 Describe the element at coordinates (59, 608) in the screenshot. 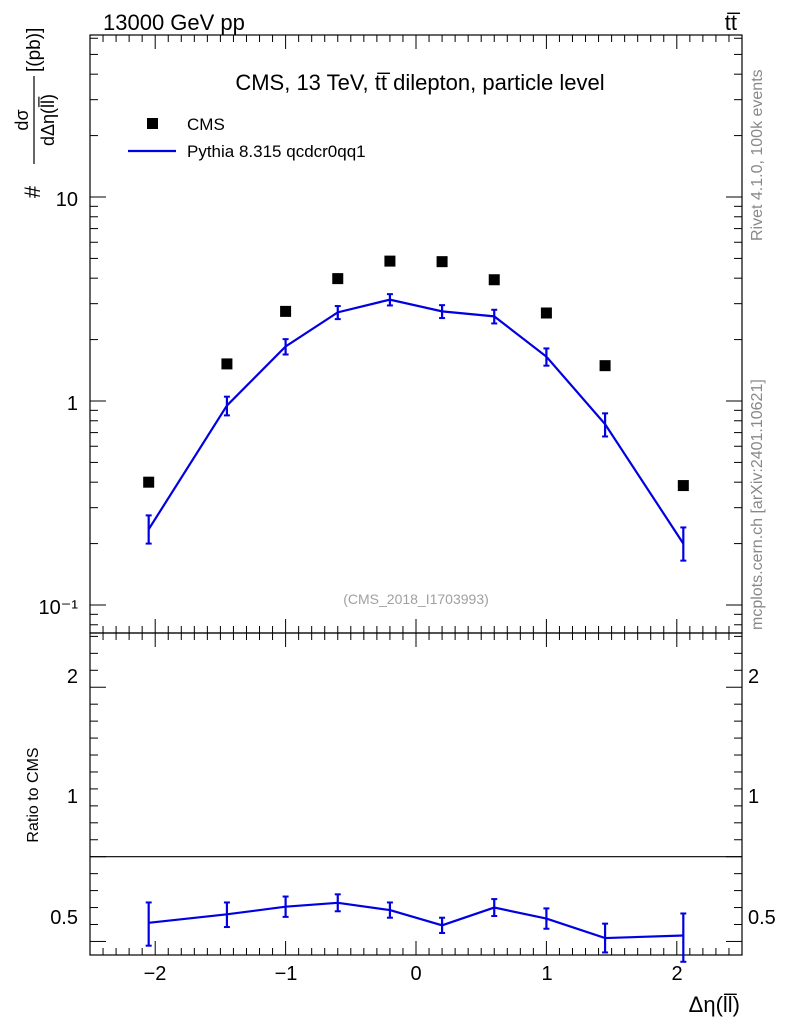

I see `main-y-tick-label-0.1: 10⁻¹` at that location.